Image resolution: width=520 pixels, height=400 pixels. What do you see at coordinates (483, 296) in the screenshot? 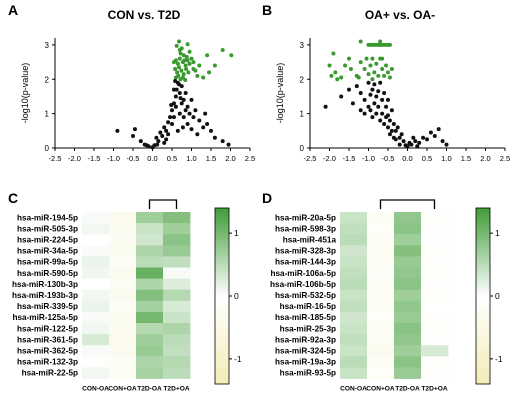
I see `heatmap-d-colorbar` at bounding box center [483, 296].